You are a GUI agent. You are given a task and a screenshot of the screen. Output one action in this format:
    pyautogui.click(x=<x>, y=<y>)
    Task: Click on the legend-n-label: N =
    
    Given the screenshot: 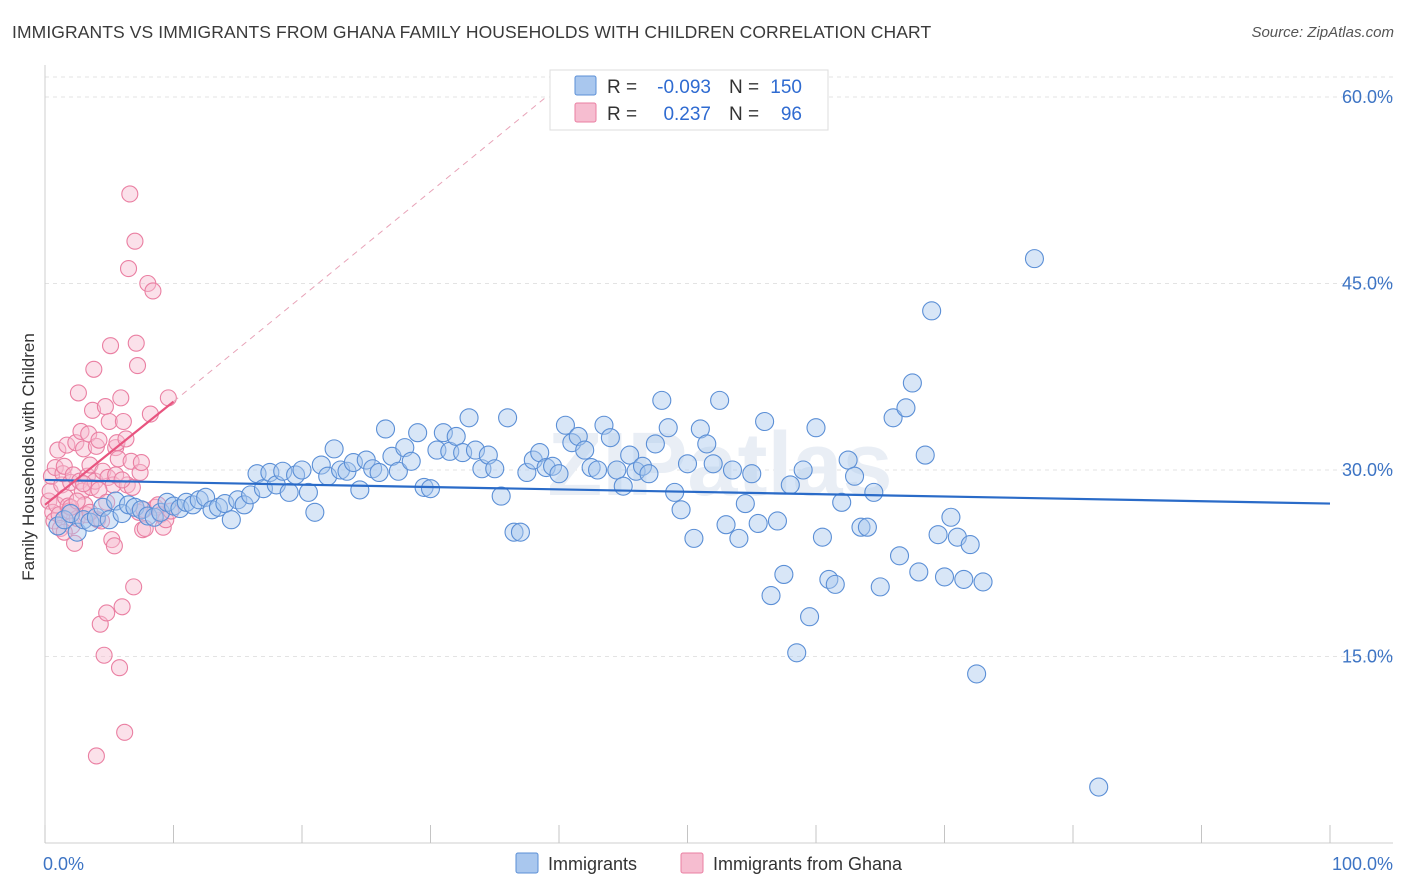 What is the action you would take?
    pyautogui.click(x=744, y=87)
    